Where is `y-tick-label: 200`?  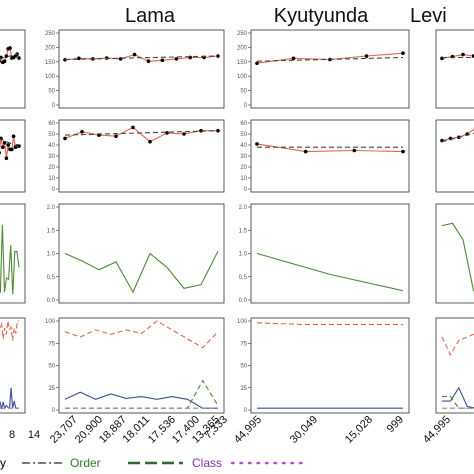 y-tick-label: 200 is located at coordinates (242, 48).